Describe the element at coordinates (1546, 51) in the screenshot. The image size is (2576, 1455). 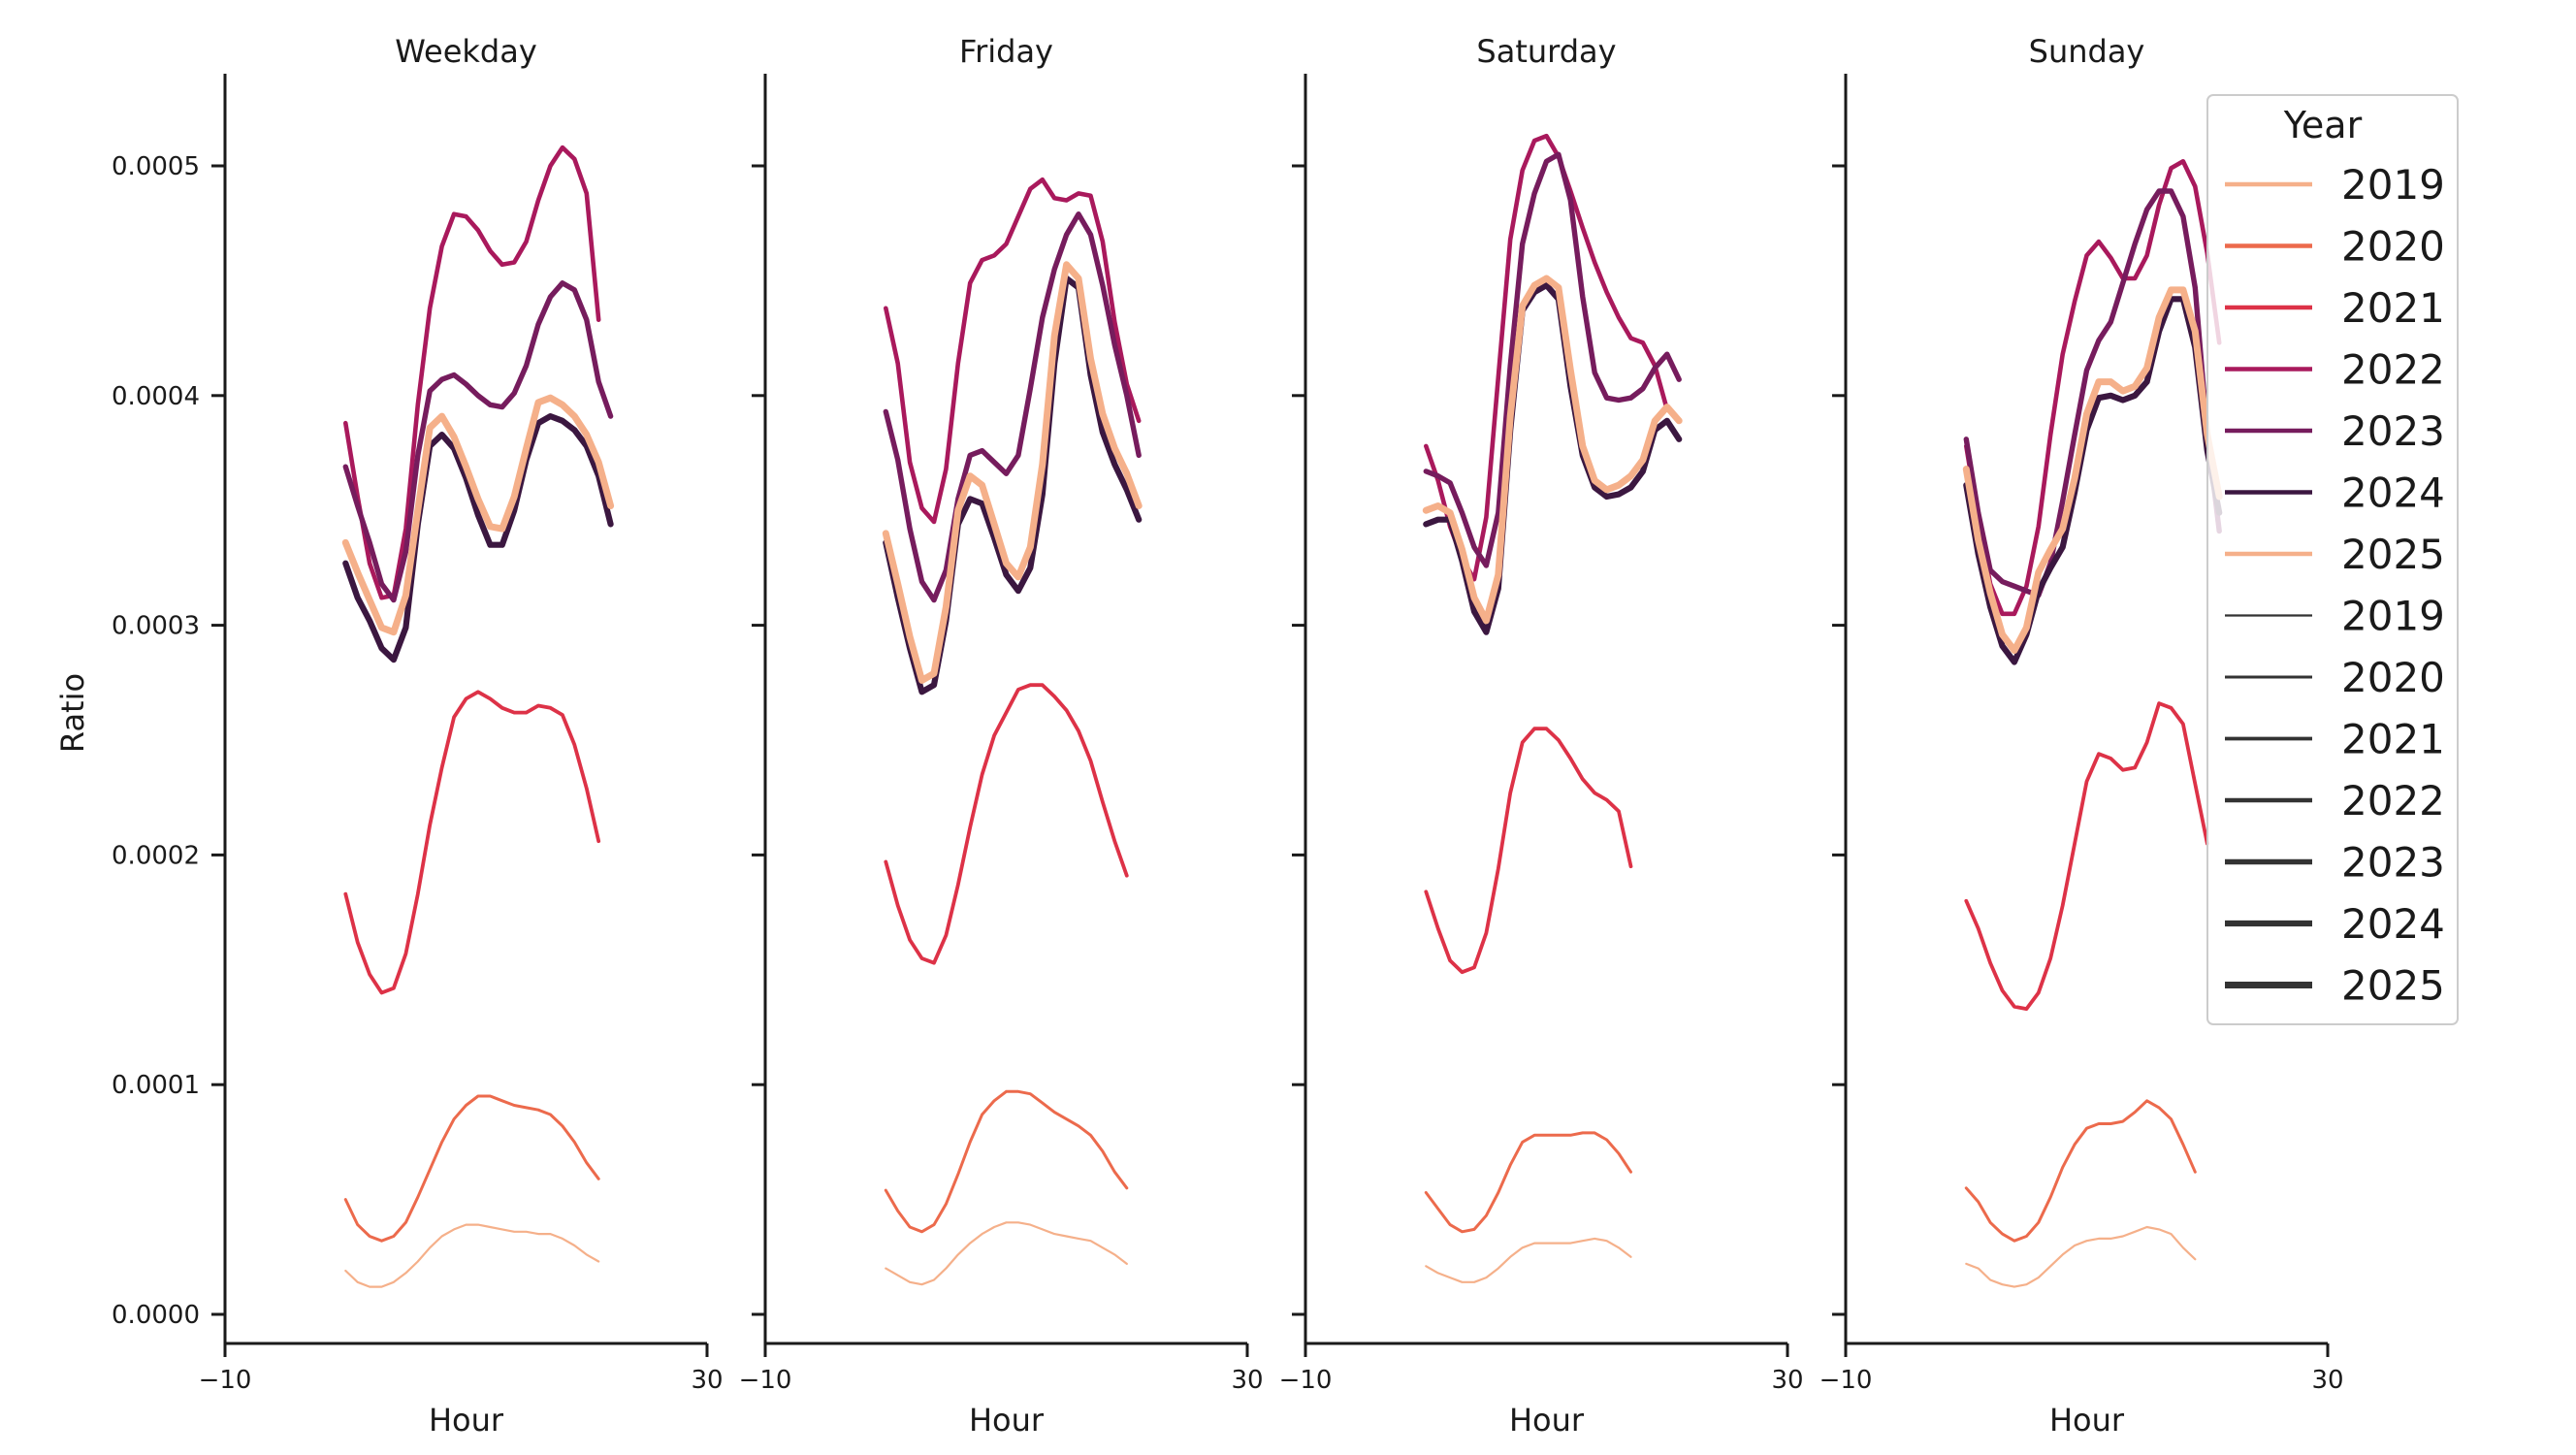
I see `panel-title: Saturday` at that location.